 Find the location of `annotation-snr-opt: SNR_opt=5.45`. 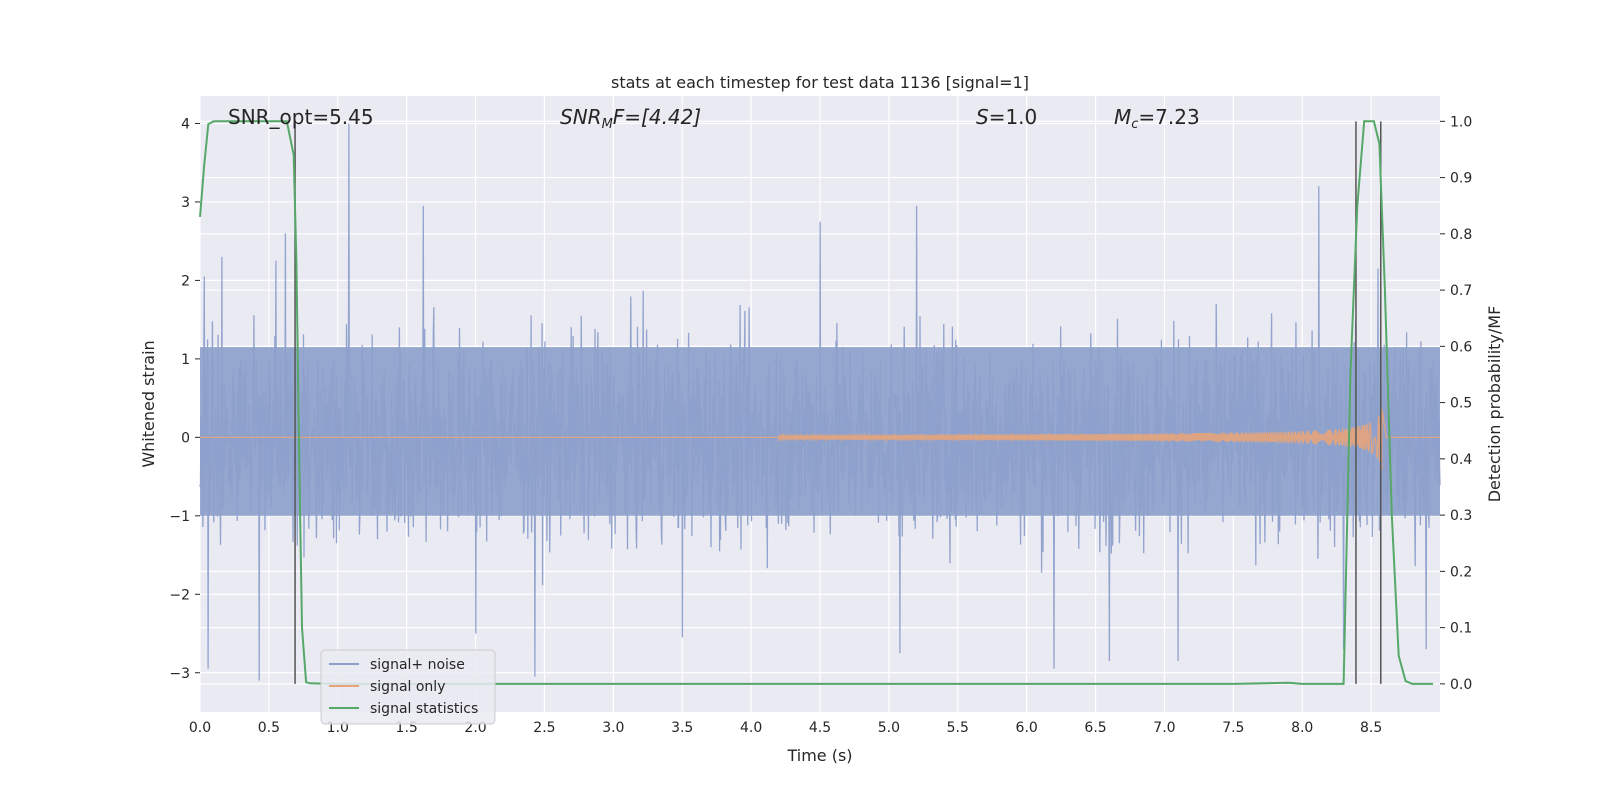

annotation-snr-opt: SNR_opt=5.45 is located at coordinates (301, 117).